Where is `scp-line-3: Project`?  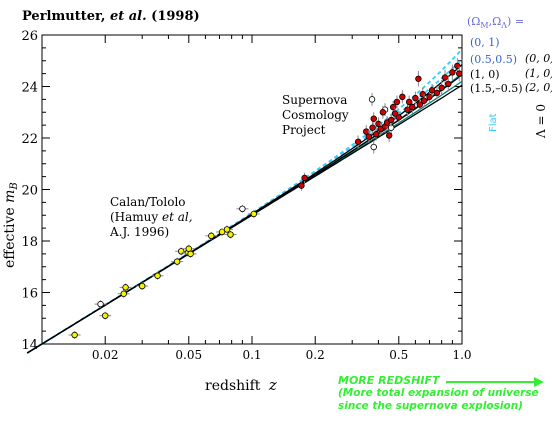
scp-line-3: Project is located at coordinates (304, 130).